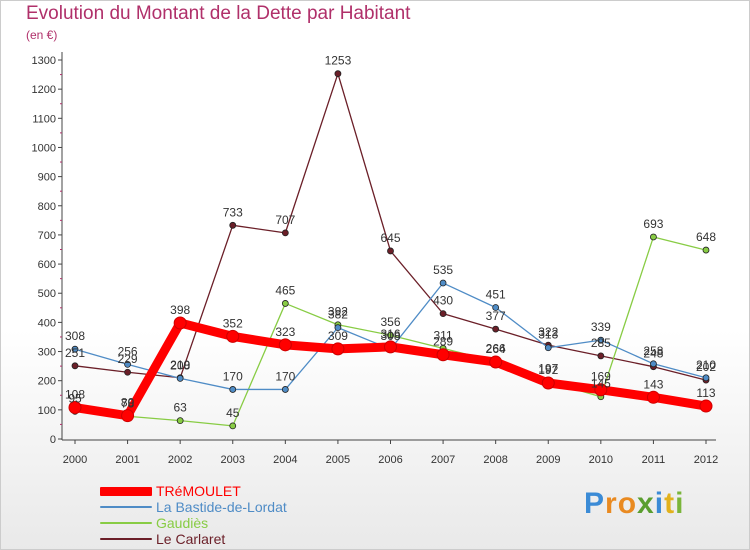  I want to click on data-label: 197, so click(548, 369).